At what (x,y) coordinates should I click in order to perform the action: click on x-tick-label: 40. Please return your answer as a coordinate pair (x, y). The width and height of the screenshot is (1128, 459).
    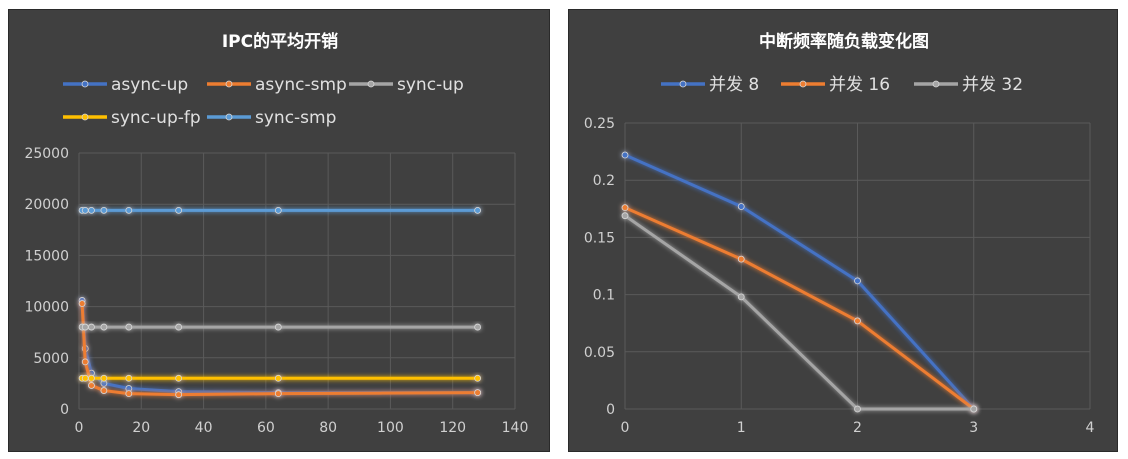
    Looking at the image, I should click on (204, 428).